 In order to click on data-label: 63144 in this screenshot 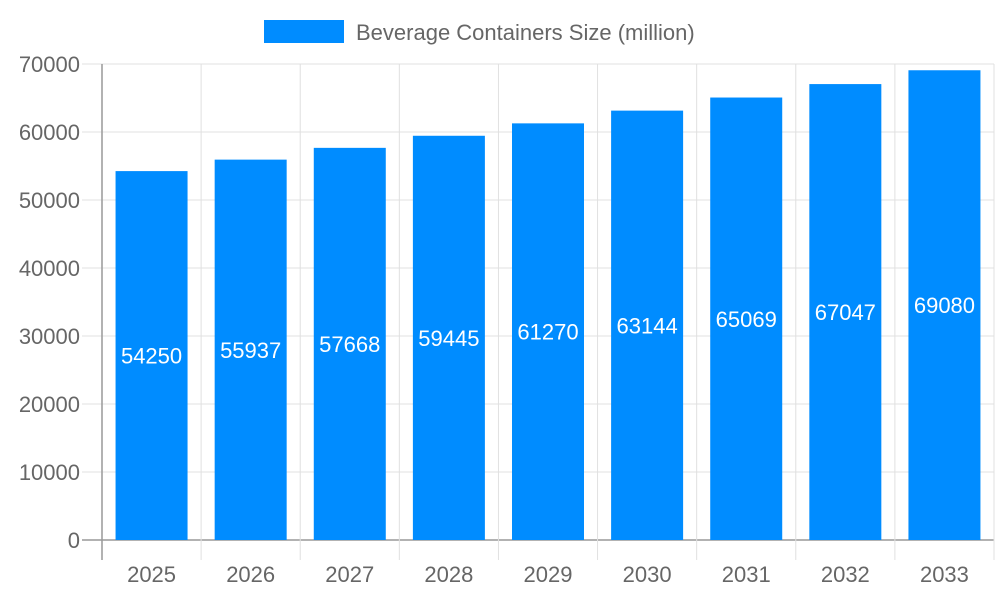, I will do `click(647, 325)`.